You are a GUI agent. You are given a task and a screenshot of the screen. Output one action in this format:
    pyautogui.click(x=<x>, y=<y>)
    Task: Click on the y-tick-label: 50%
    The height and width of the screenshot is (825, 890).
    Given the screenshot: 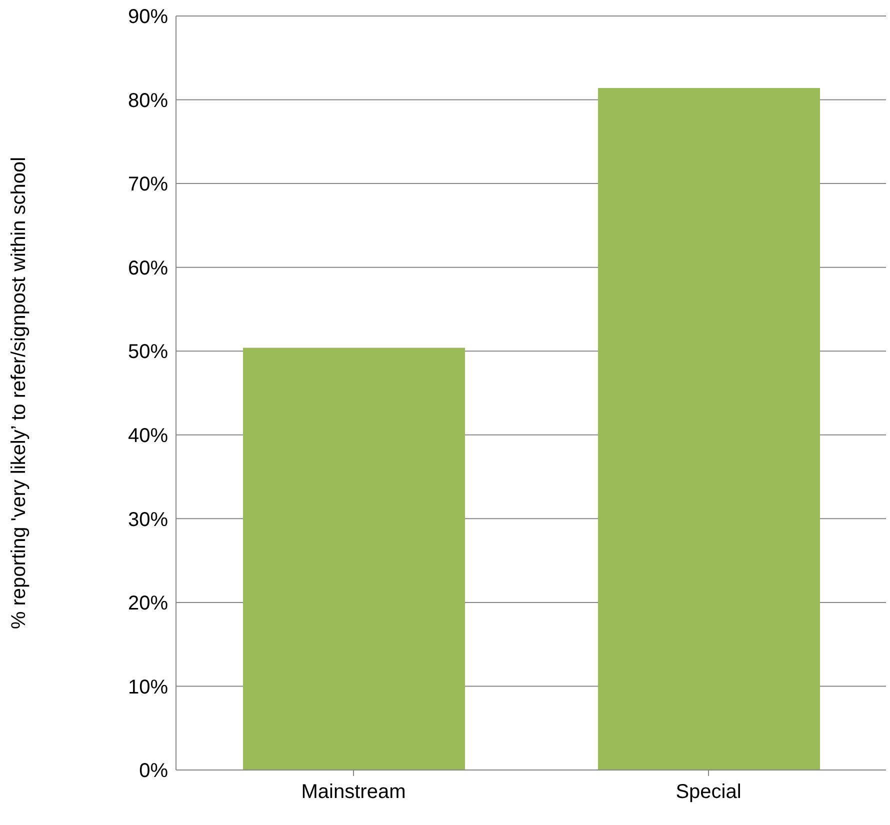 What is the action you would take?
    pyautogui.click(x=148, y=352)
    